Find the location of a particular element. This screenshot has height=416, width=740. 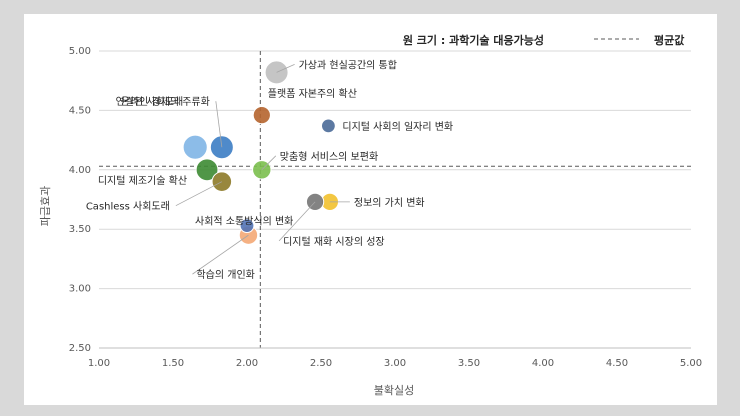

legend: 원 크기 : 과학기술 대응가능성 평균값 is located at coordinates (544, 40).